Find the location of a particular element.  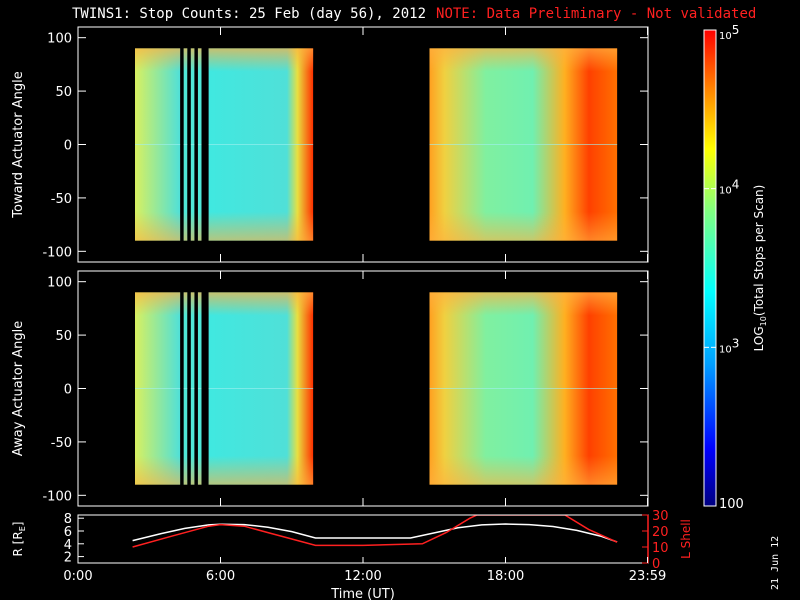

x-axis-label: Time (UT) is located at coordinates (362, 593).